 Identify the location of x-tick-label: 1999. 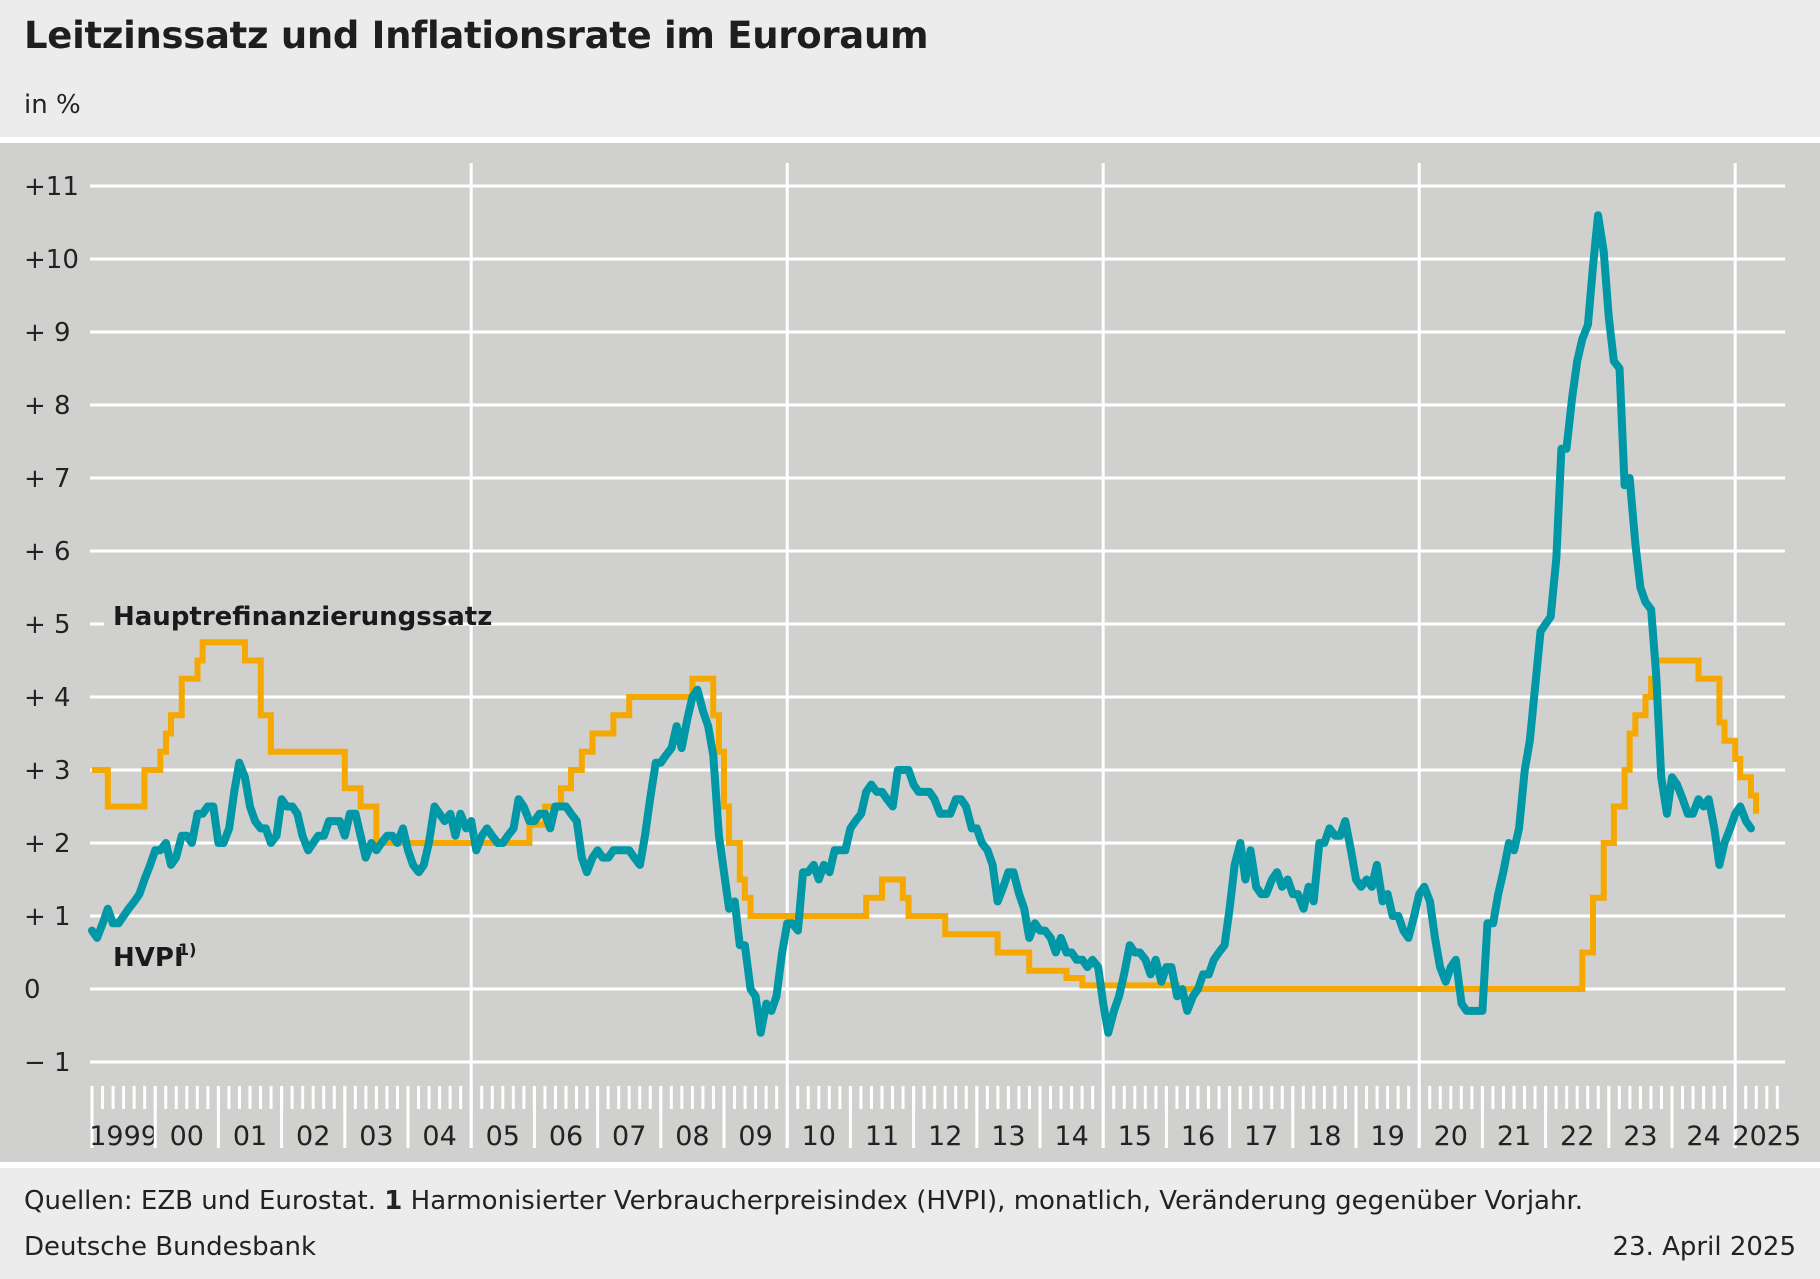
(123, 1136).